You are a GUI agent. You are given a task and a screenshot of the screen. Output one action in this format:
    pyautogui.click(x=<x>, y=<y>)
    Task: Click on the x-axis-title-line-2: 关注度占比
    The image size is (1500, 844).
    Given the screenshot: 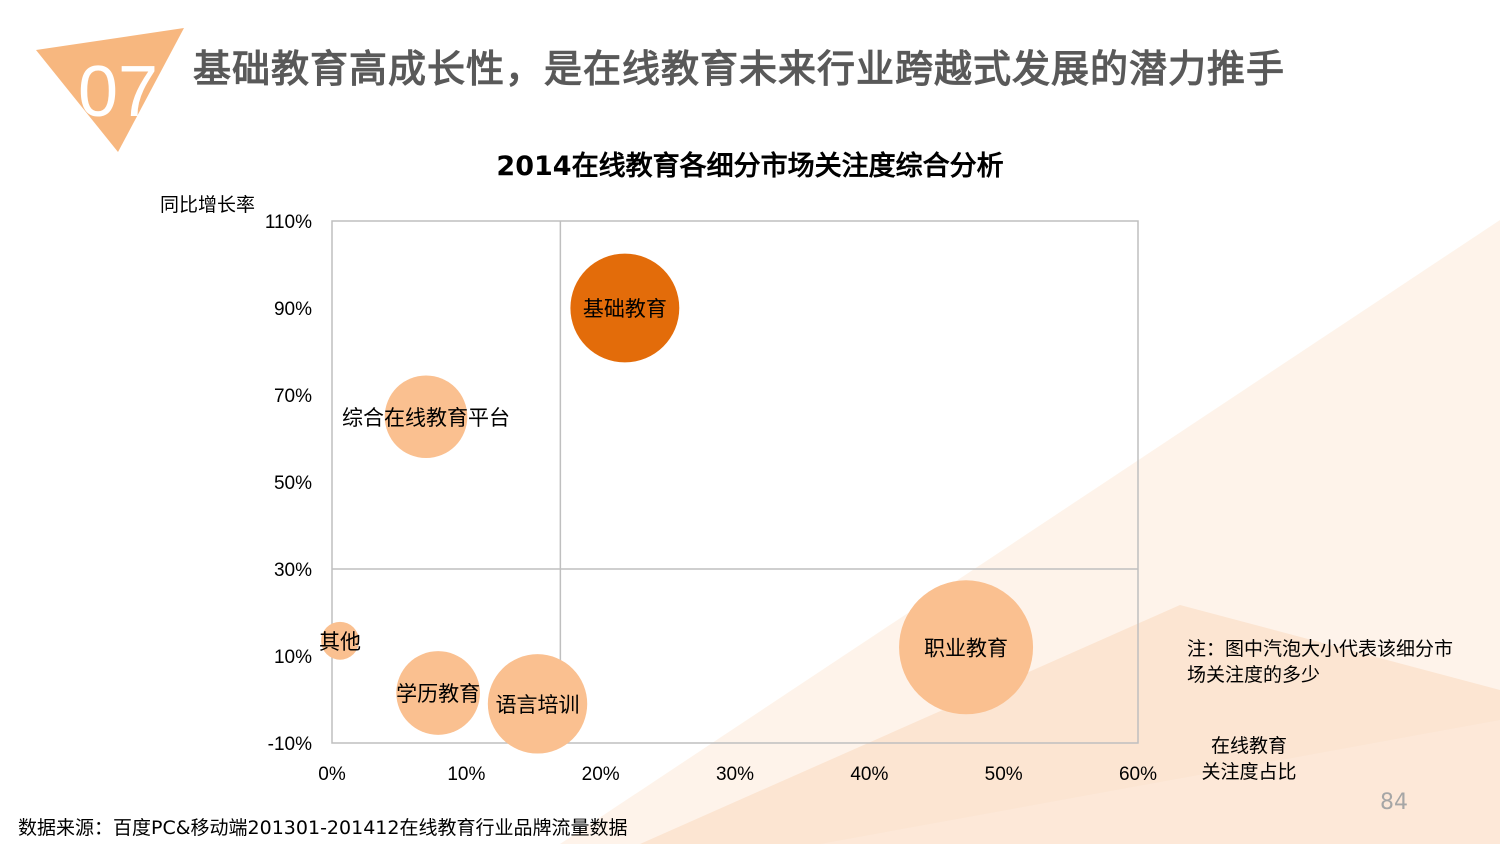 What is the action you would take?
    pyautogui.click(x=1249, y=772)
    